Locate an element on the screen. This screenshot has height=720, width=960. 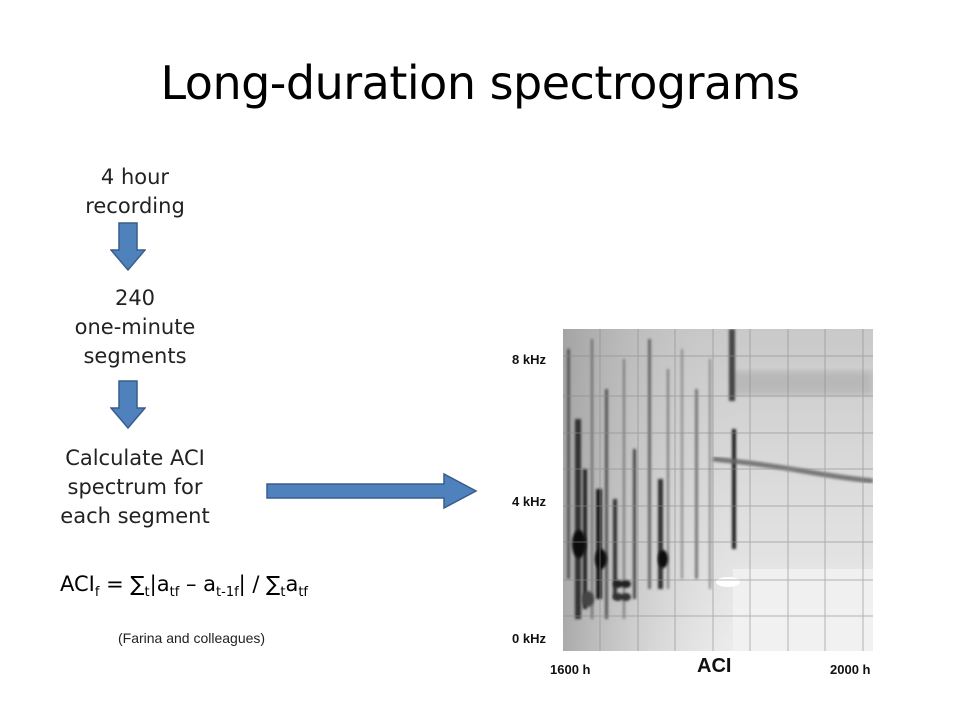
slide-title: Long-duration spectrograms is located at coordinates (480, 83).